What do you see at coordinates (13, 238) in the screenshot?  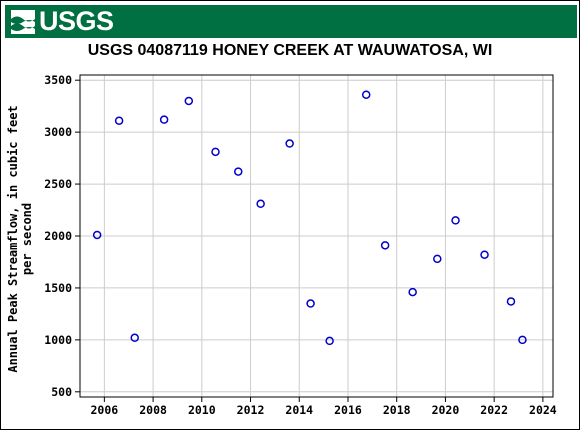 I see `y-axis-title-line-1: Annual Peak Streamflow, in cubic feet` at bounding box center [13, 238].